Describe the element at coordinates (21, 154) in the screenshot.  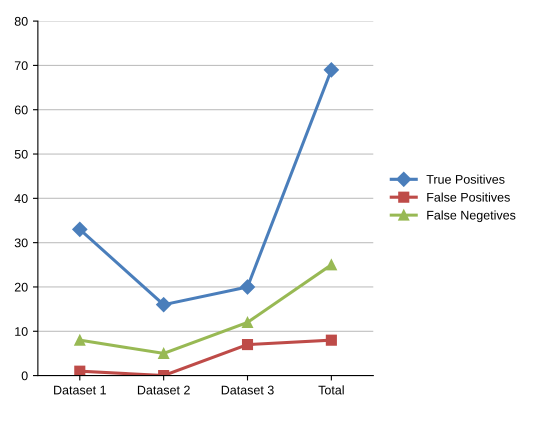
I see `y-tick-label: 50` at that location.